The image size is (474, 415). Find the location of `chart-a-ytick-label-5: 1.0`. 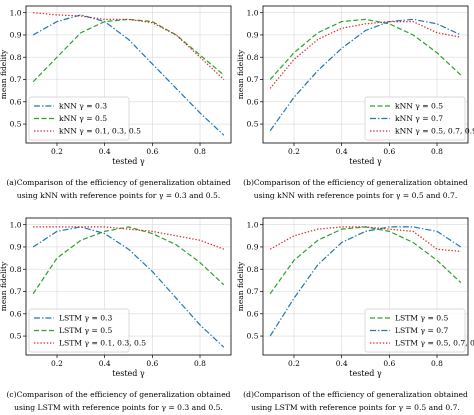

chart-a-ytick-label-5: 1.0 is located at coordinates (16, 12).